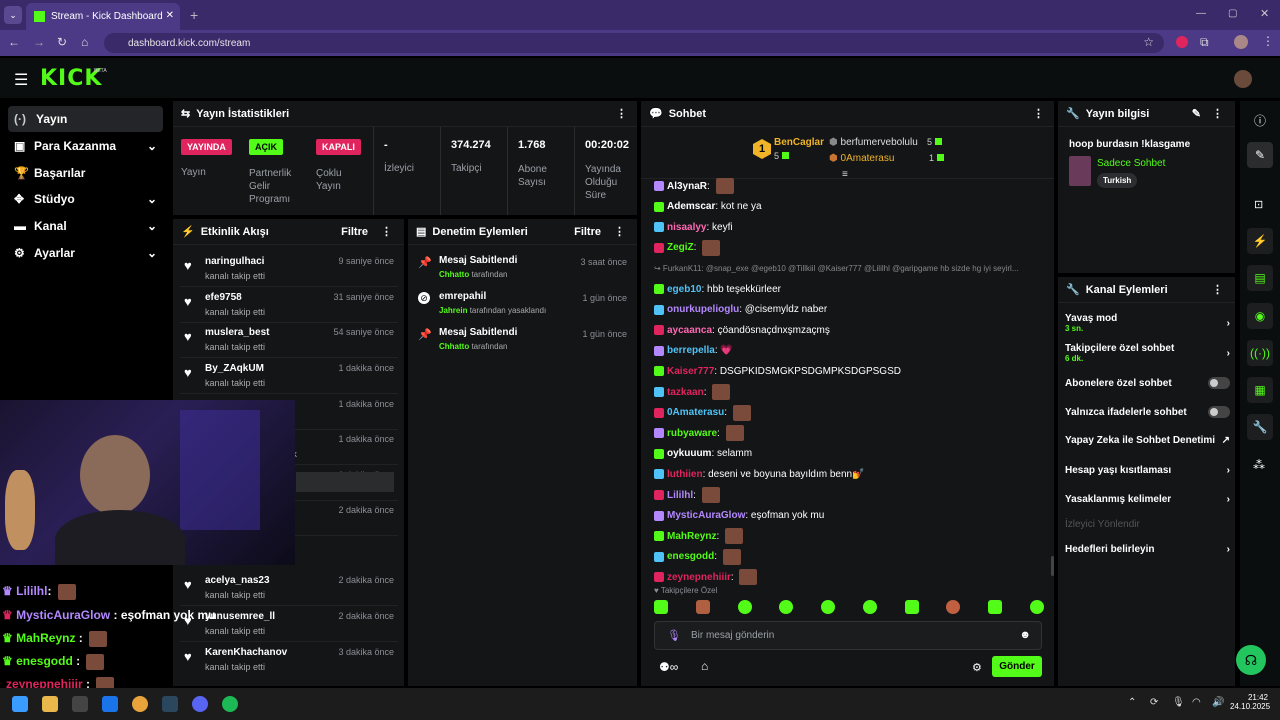 The image size is (1280, 720). What do you see at coordinates (14, 42) in the screenshot?
I see `back-icon: ←` at bounding box center [14, 42].